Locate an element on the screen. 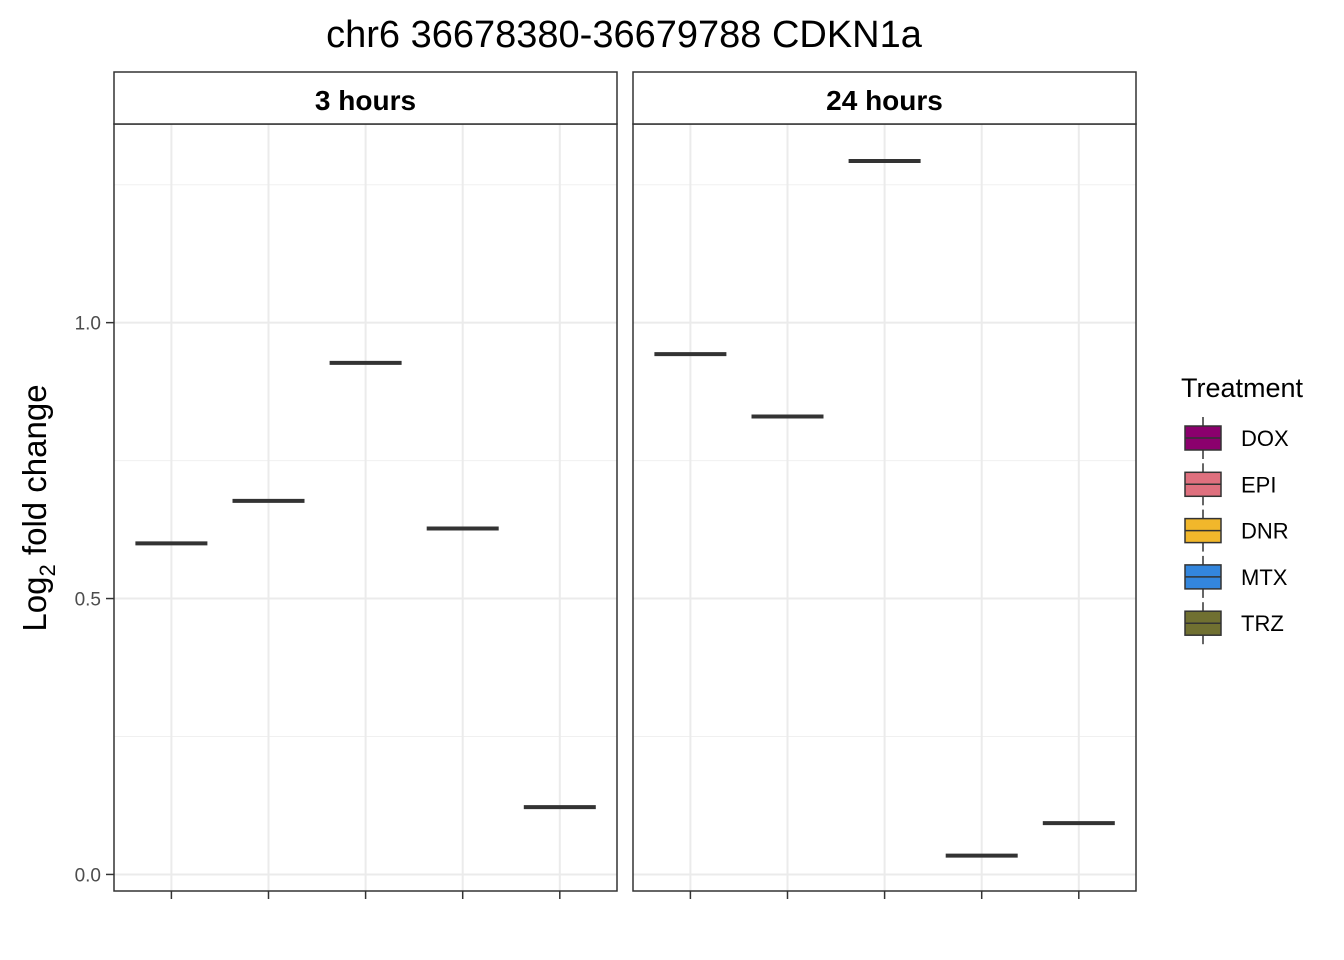 This screenshot has height=960, width=1344. facet-strip-label: 3 hours is located at coordinates (365, 100).